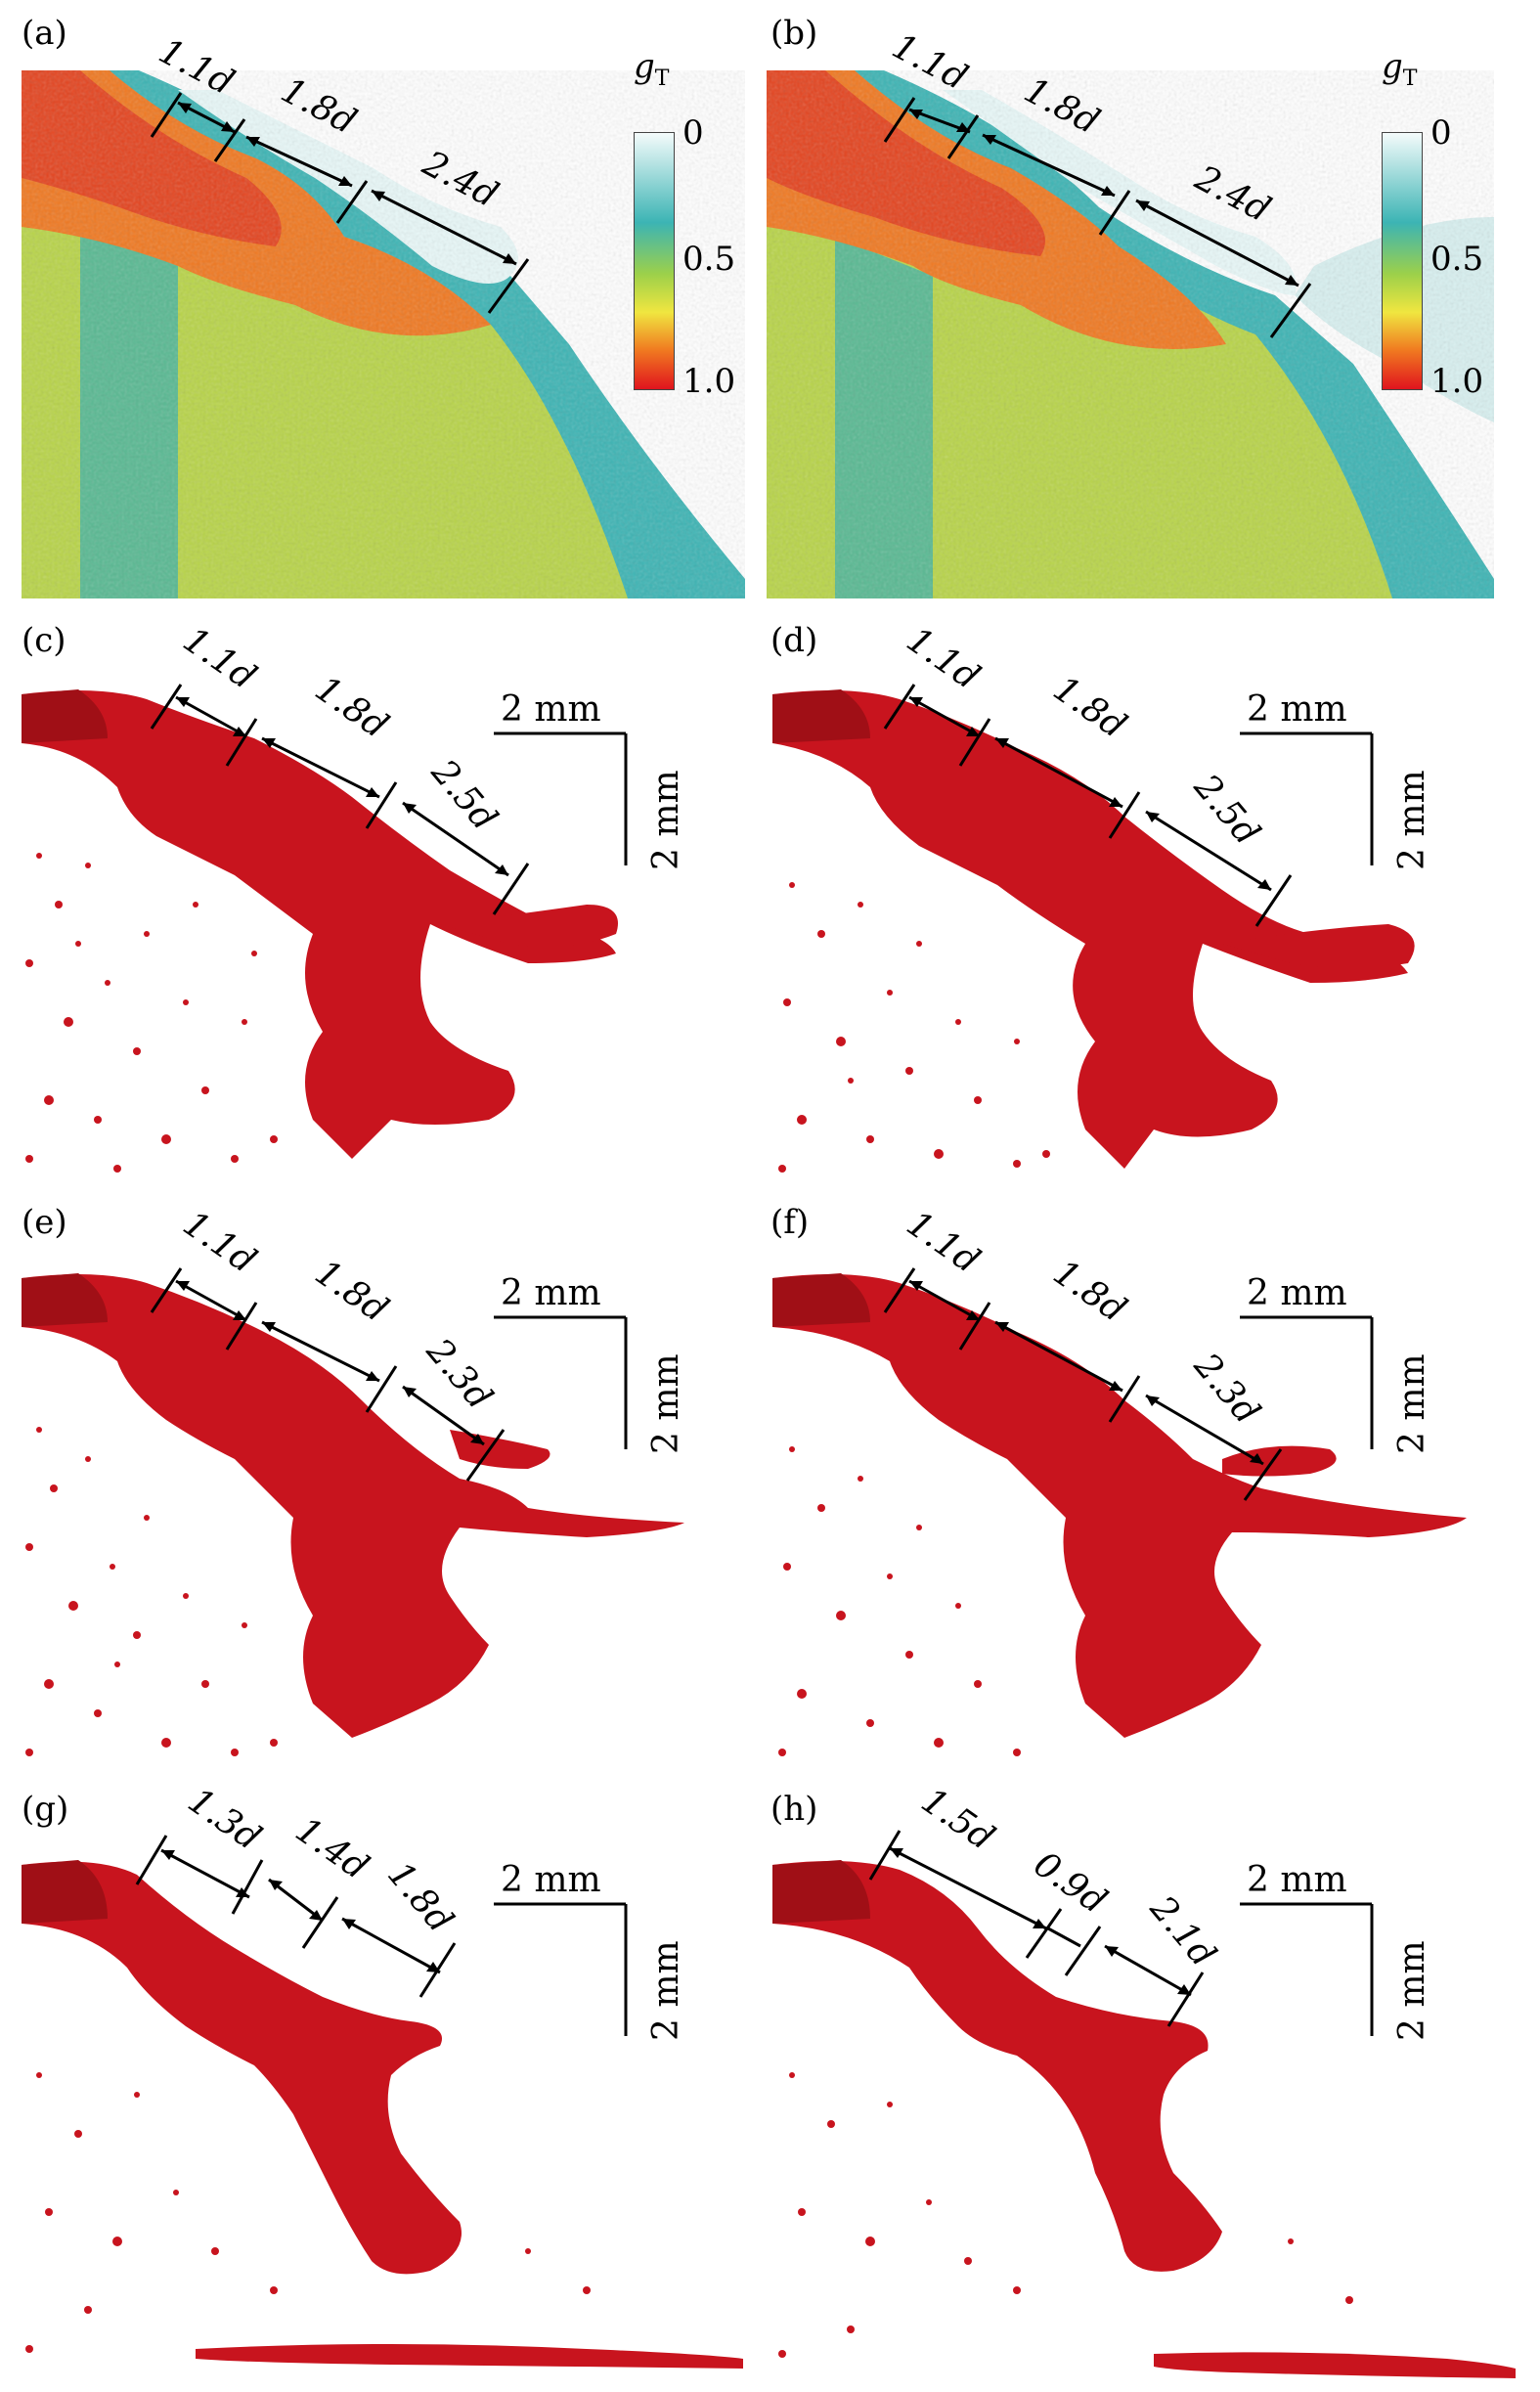  What do you see at coordinates (44, 1222) in the screenshot?
I see `panel-label: (e)` at bounding box center [44, 1222].